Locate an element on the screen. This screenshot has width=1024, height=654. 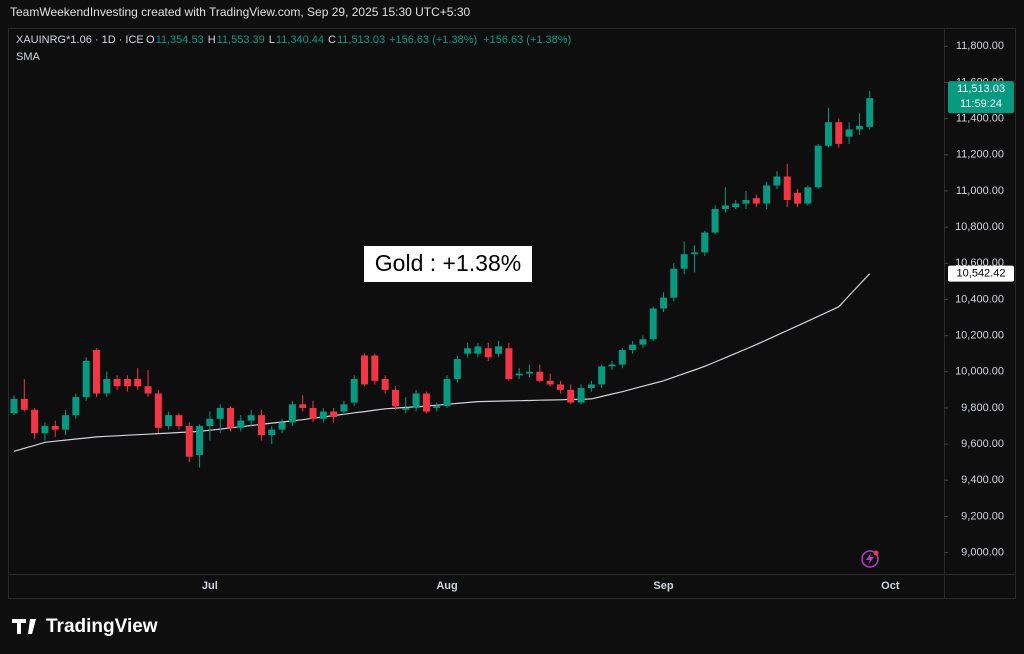
ohlc-key: O is located at coordinates (150, 40).